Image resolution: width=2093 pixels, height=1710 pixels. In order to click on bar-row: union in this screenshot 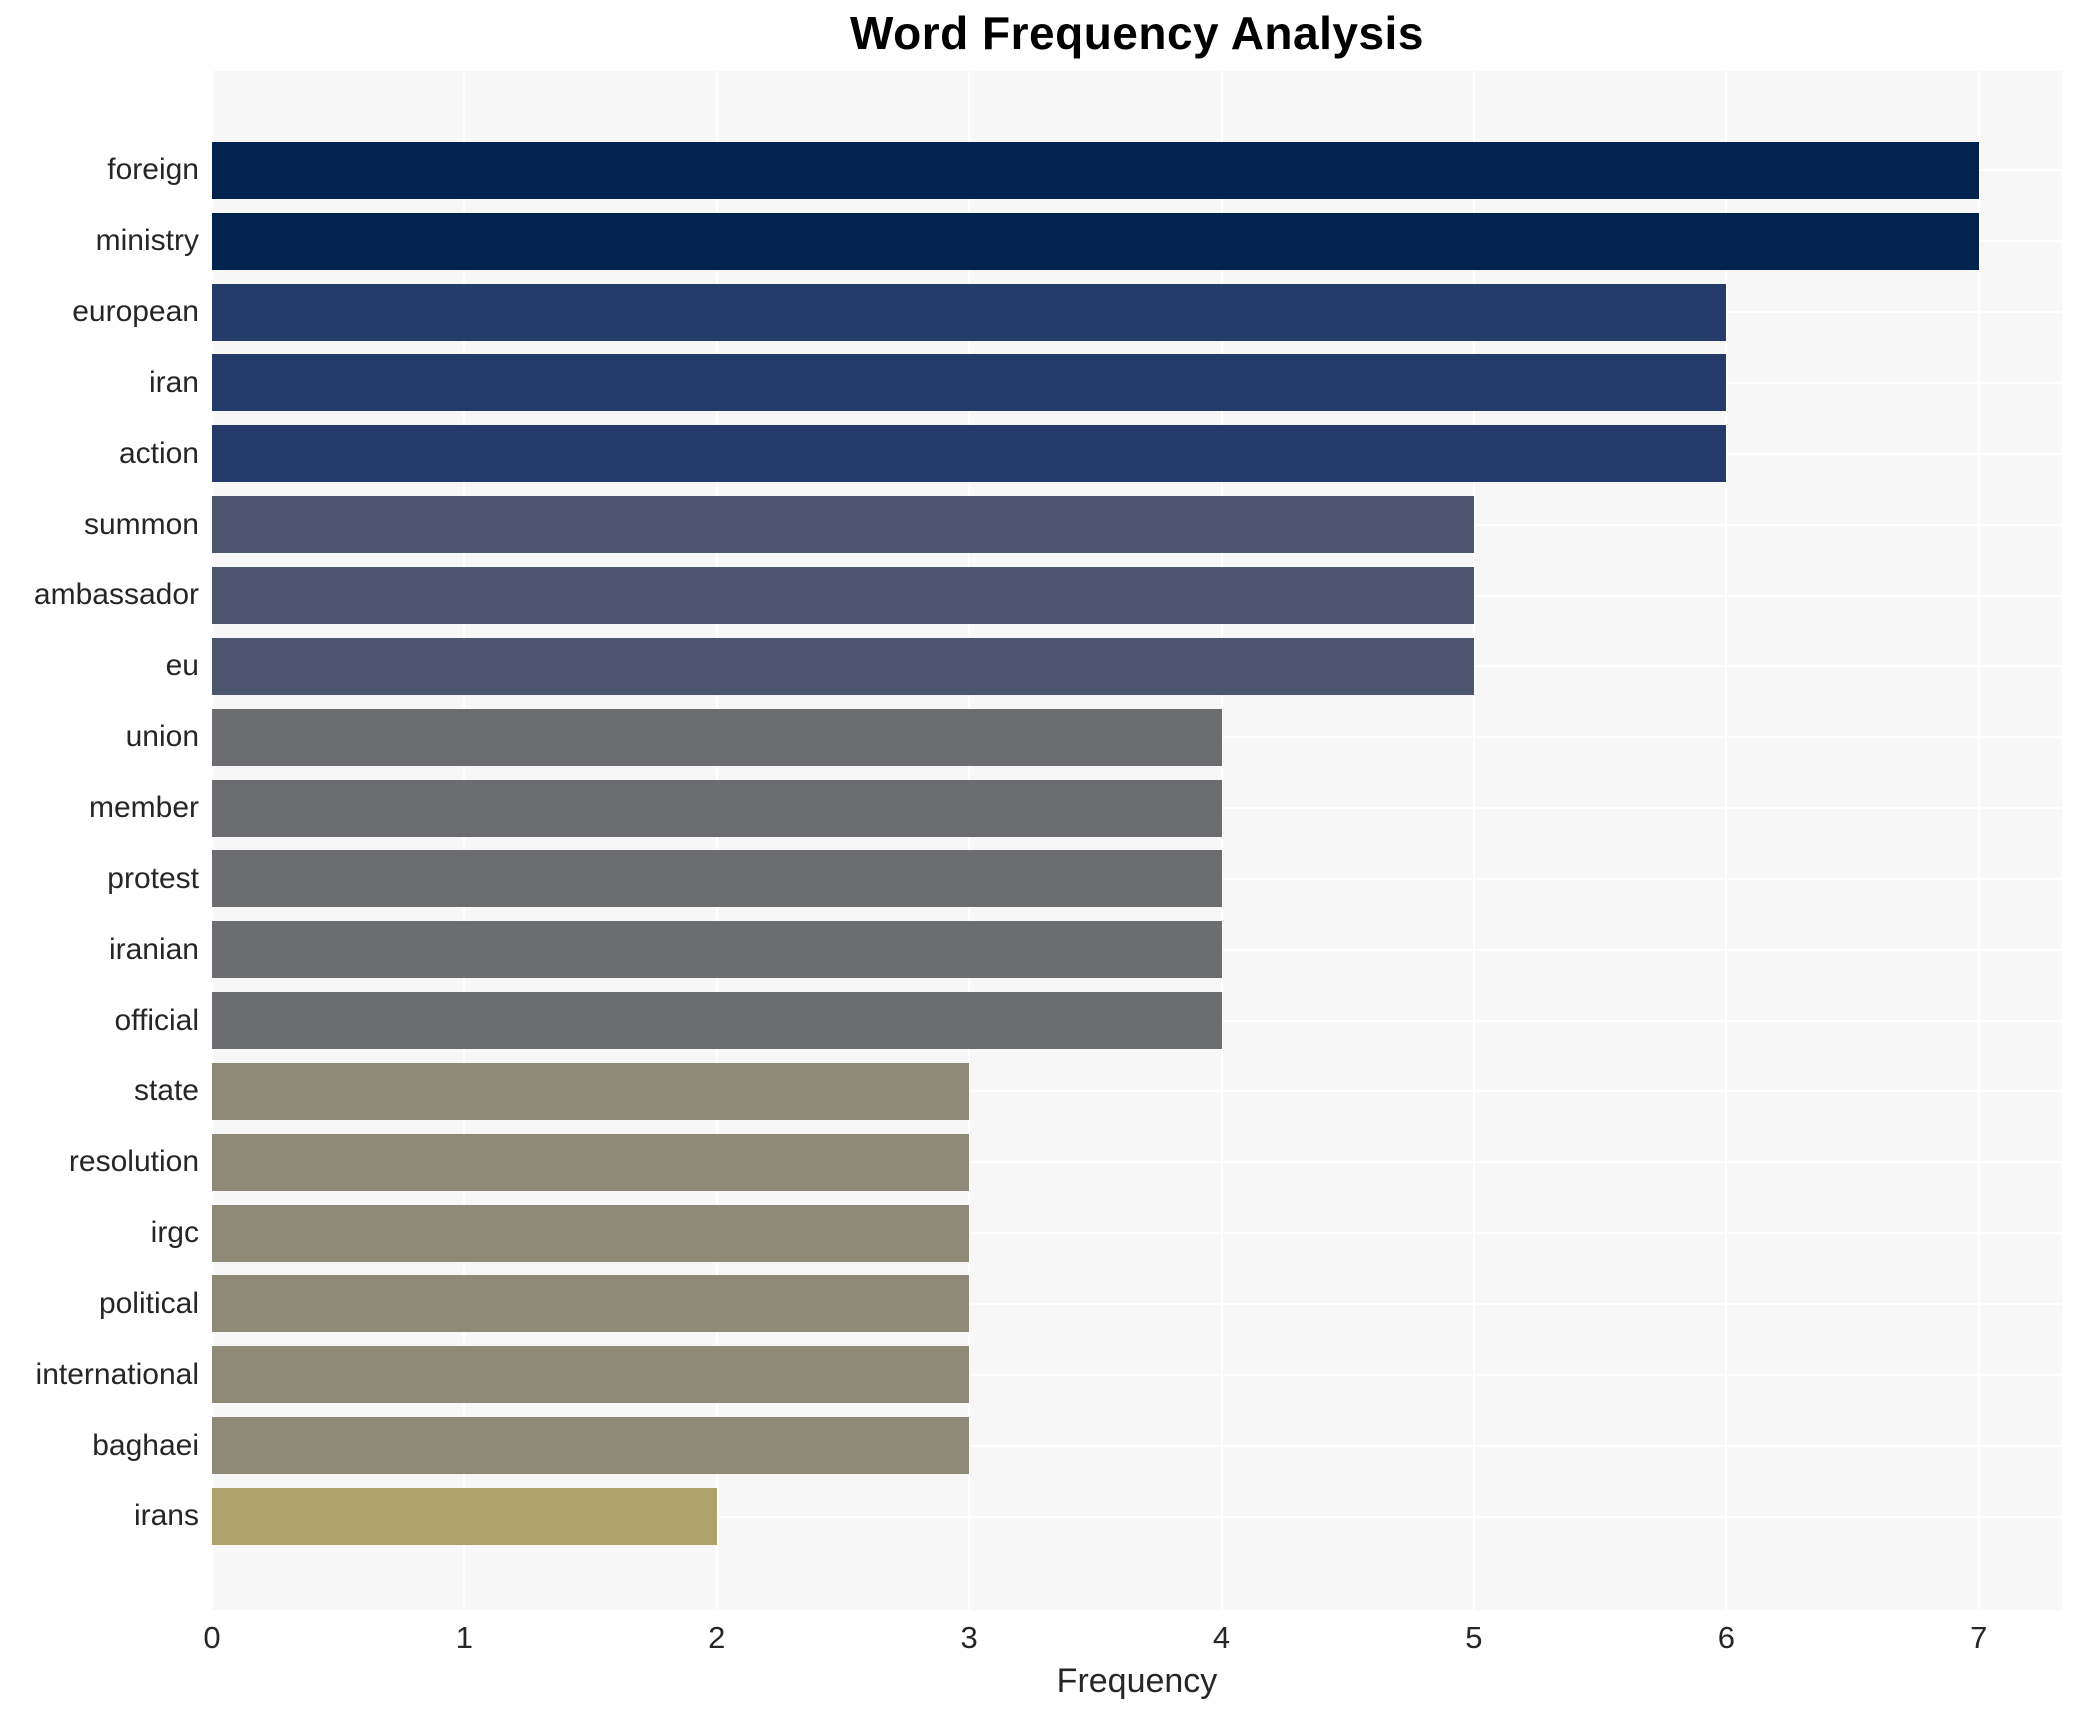, I will do `click(1031, 737)`.